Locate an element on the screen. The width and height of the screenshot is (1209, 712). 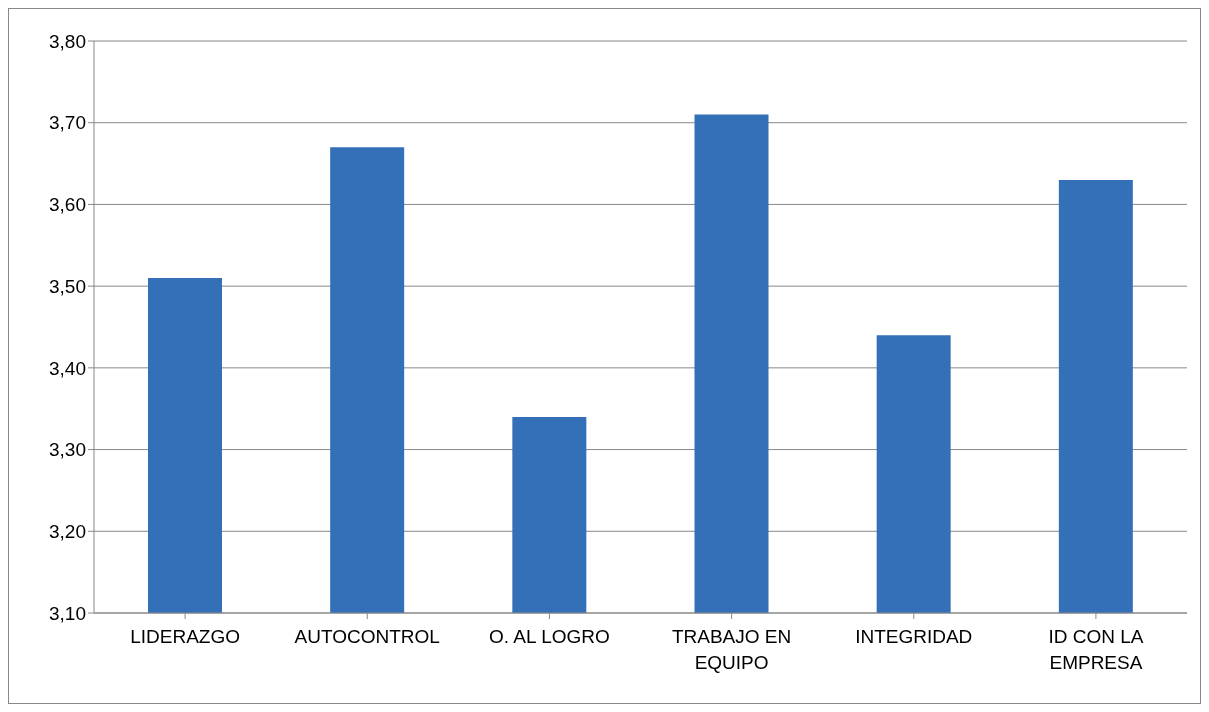
y-tick-label: 3,30 is located at coordinates (67, 450).